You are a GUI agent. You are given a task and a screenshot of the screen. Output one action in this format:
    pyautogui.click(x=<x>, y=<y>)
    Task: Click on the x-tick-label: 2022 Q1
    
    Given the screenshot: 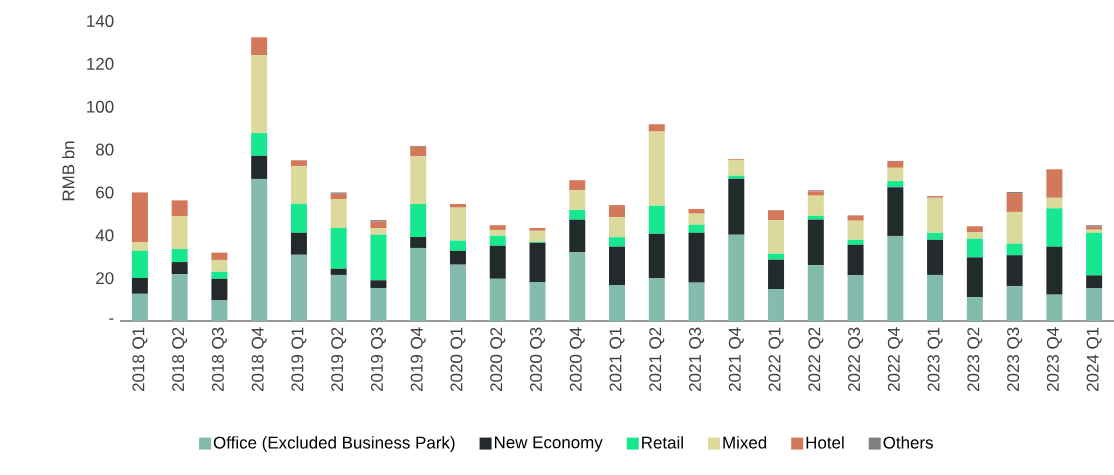 What is the action you would take?
    pyautogui.click(x=776, y=359)
    